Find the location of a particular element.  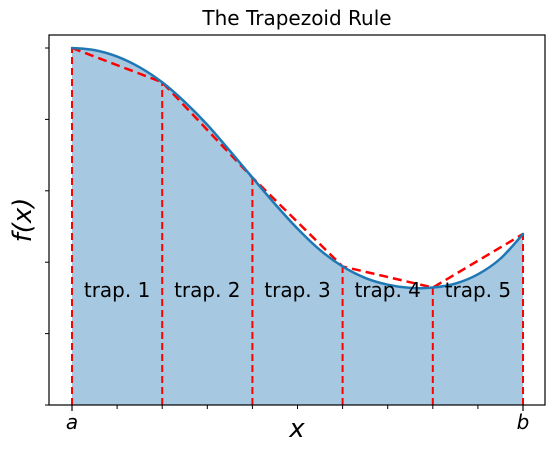

trapezoid-label: trap. 5 is located at coordinates (478, 290).